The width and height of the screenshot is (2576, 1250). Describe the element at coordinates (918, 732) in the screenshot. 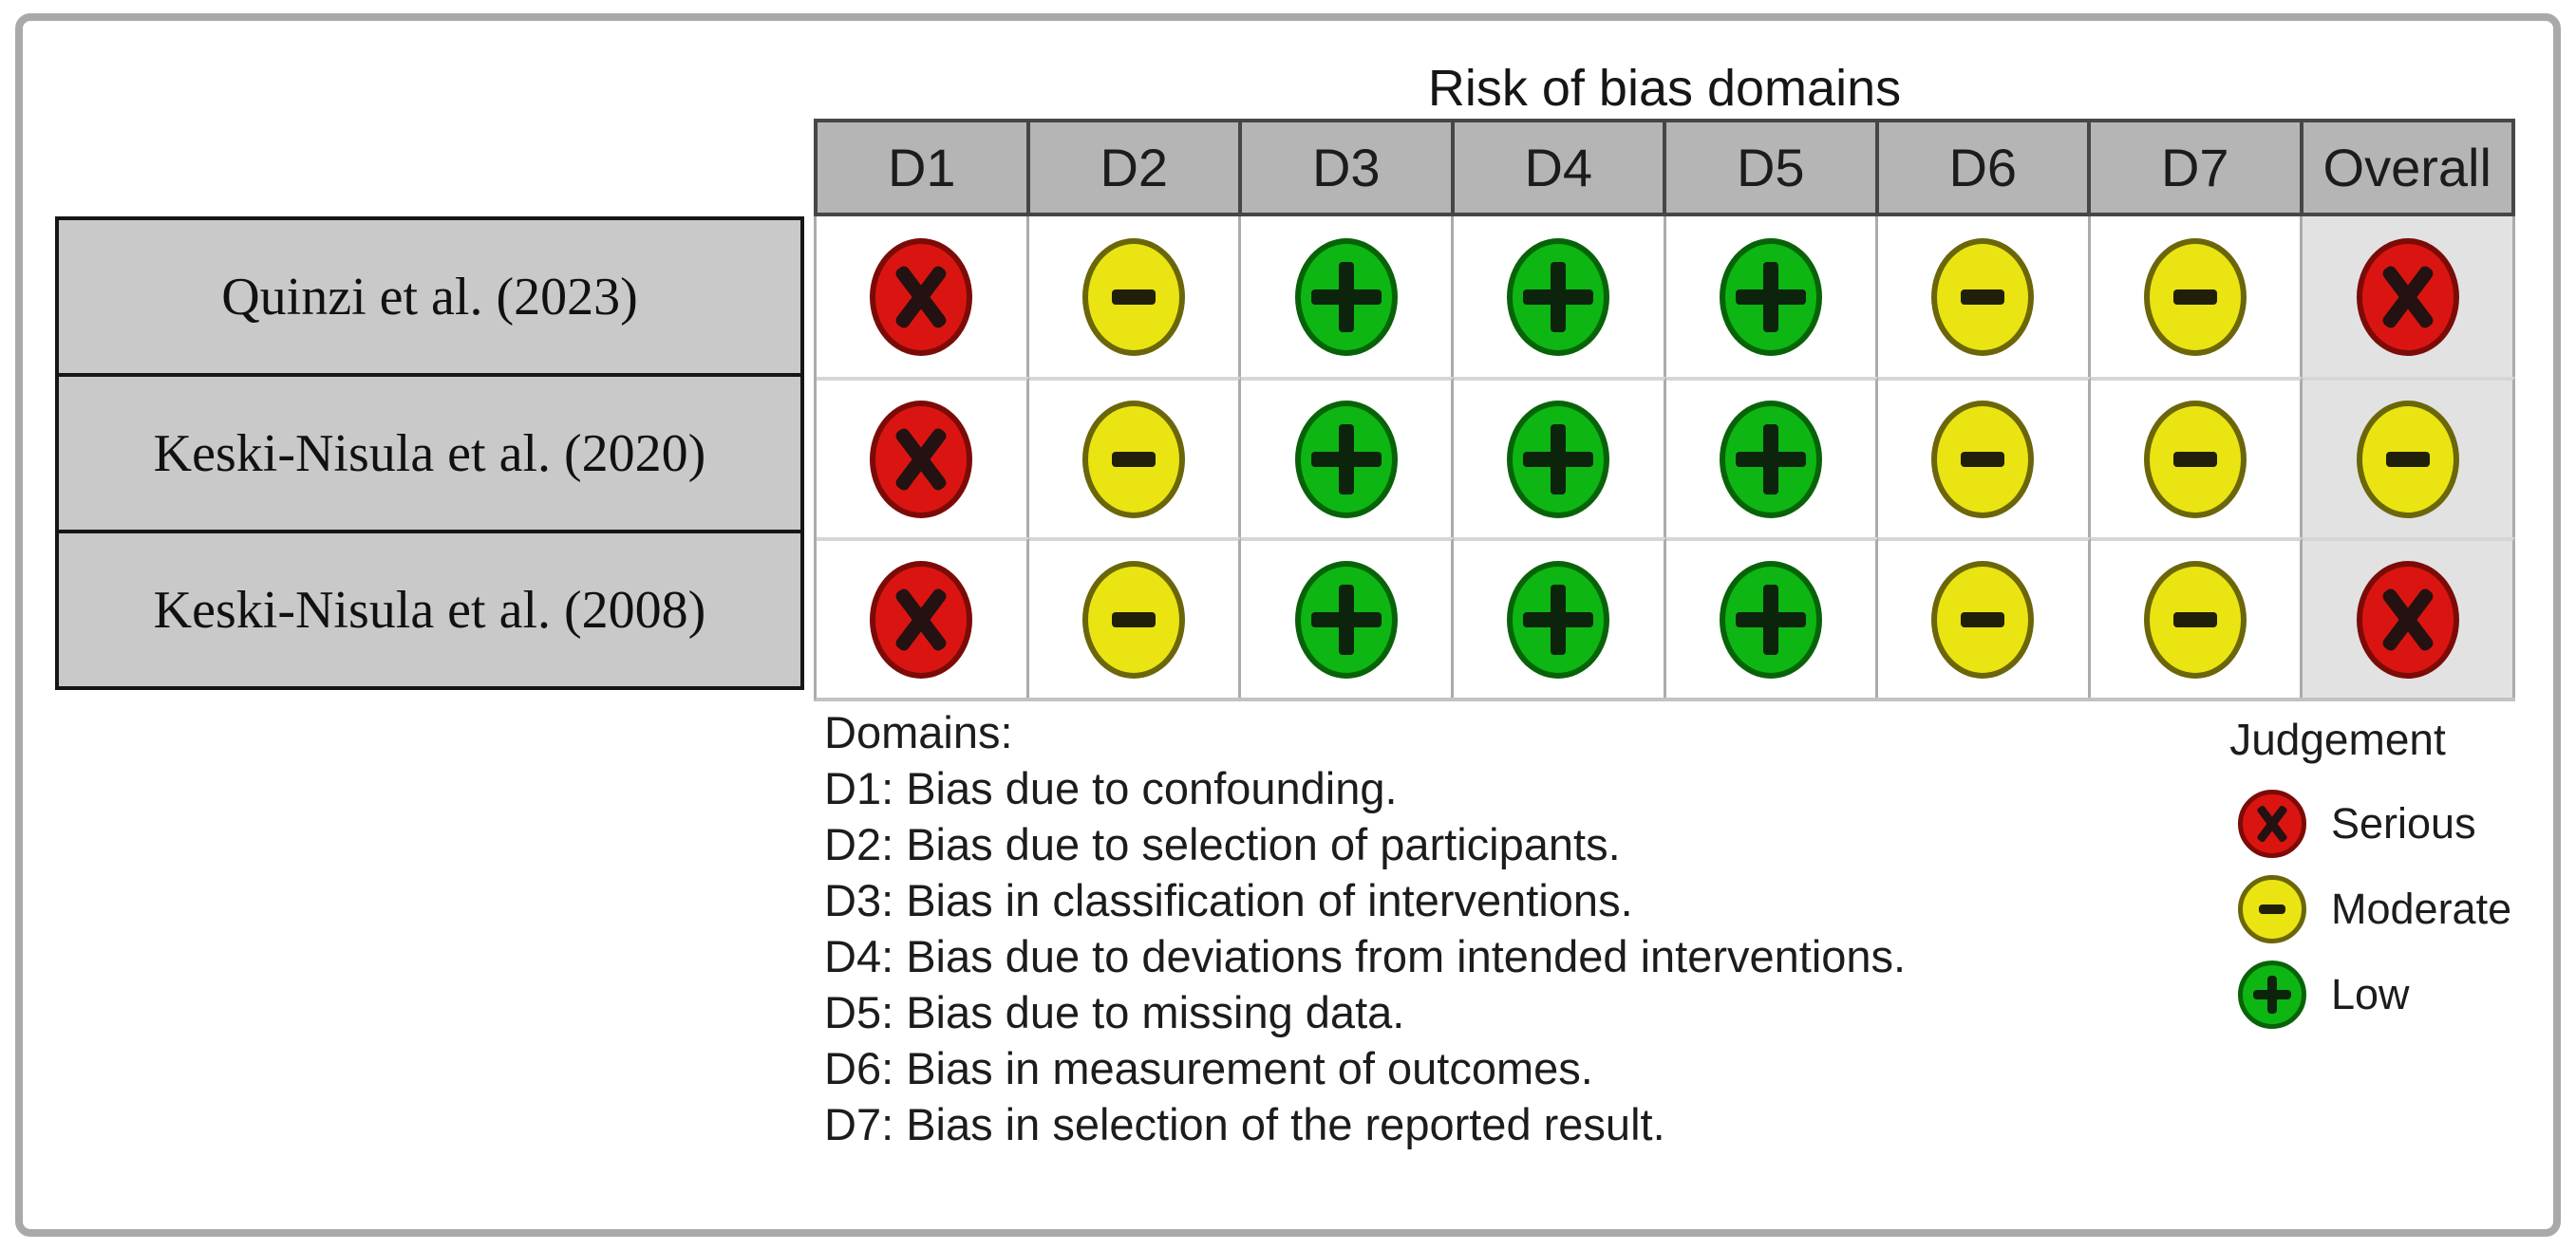

I see `domains-legend-heading: Domains:` at that location.